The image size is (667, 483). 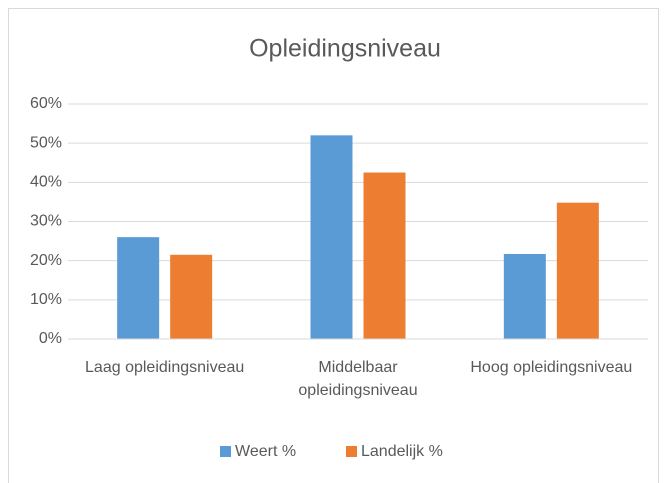 What do you see at coordinates (46, 260) in the screenshot?
I see `y-tick-label: 20%` at bounding box center [46, 260].